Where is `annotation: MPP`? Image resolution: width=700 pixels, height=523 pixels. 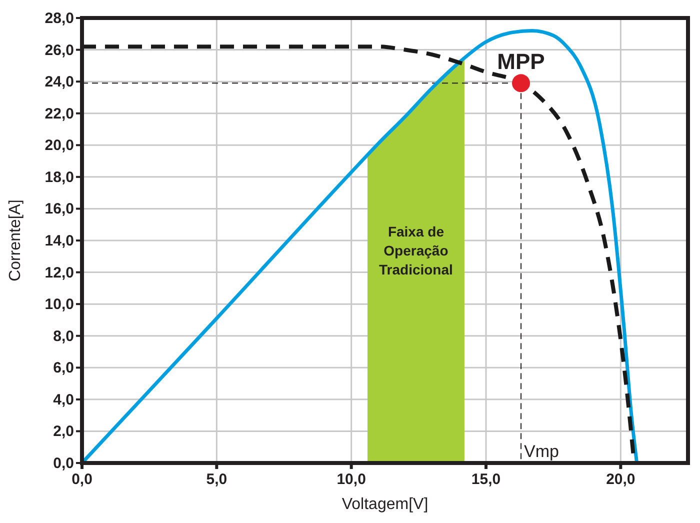 annotation: MPP is located at coordinates (521, 61).